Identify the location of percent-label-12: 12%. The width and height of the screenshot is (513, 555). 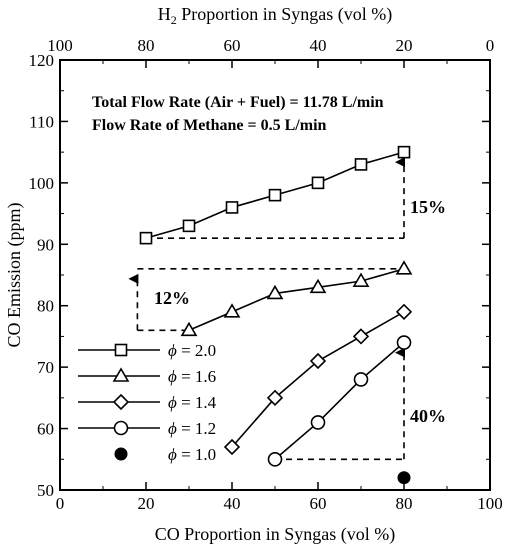
(172, 298).